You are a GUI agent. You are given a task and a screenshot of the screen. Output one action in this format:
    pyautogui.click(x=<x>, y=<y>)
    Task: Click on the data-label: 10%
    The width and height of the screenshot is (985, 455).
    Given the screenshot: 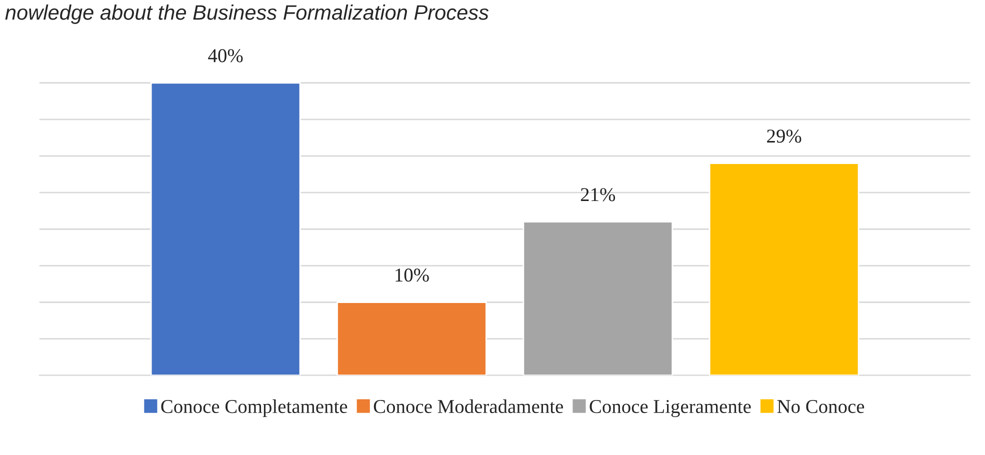 What is the action you would take?
    pyautogui.click(x=412, y=275)
    